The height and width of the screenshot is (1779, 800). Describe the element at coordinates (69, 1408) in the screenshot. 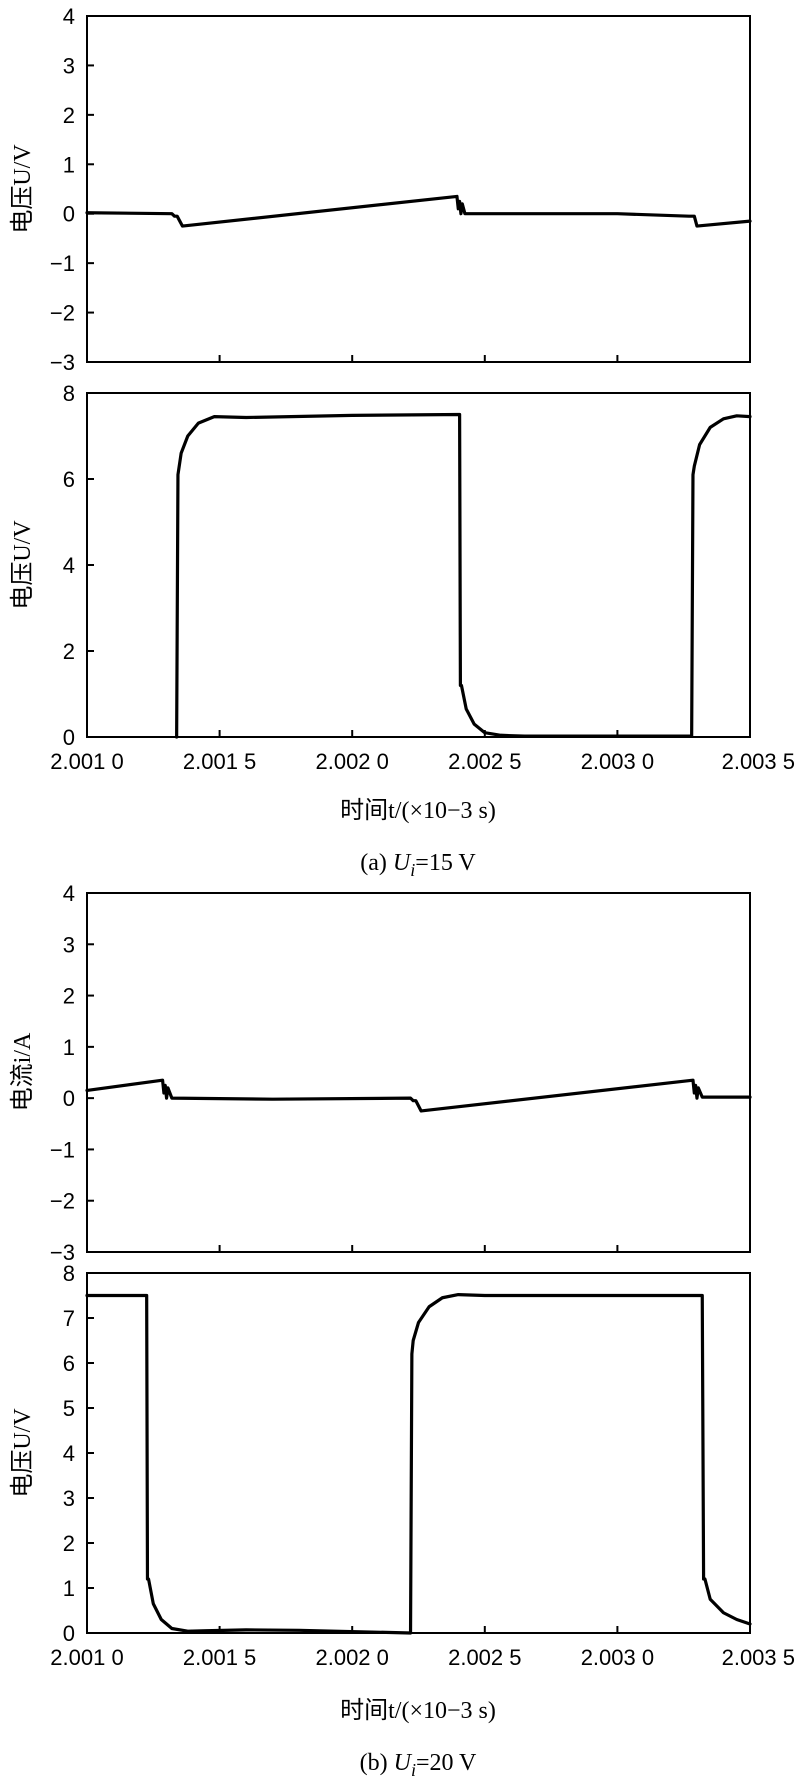

I see `y-tick-label: 5` at that location.